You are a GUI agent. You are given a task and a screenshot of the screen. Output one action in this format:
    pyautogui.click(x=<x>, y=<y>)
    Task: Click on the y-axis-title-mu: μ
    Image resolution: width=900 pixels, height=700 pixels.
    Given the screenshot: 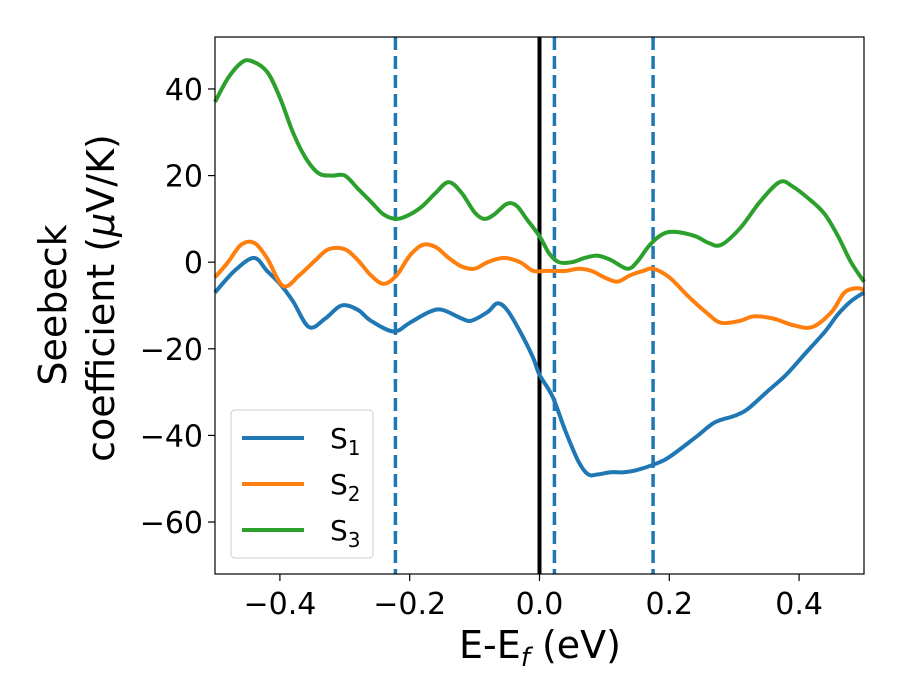 What is the action you would take?
    pyautogui.click(x=101, y=225)
    